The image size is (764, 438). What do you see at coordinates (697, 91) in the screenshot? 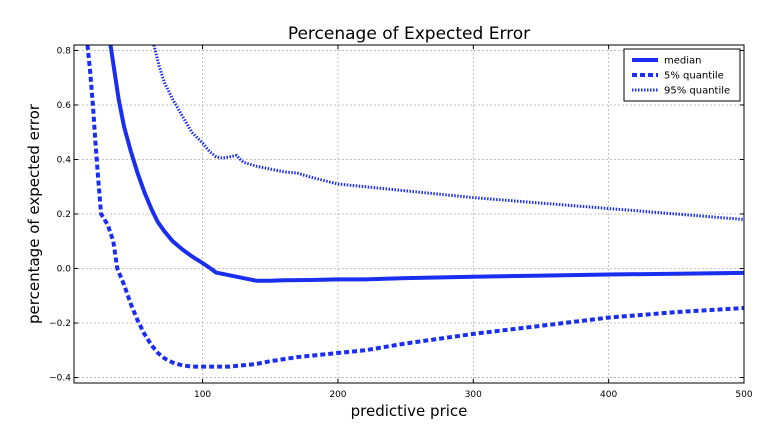
I see `legend-label: 95% quantile` at bounding box center [697, 91].